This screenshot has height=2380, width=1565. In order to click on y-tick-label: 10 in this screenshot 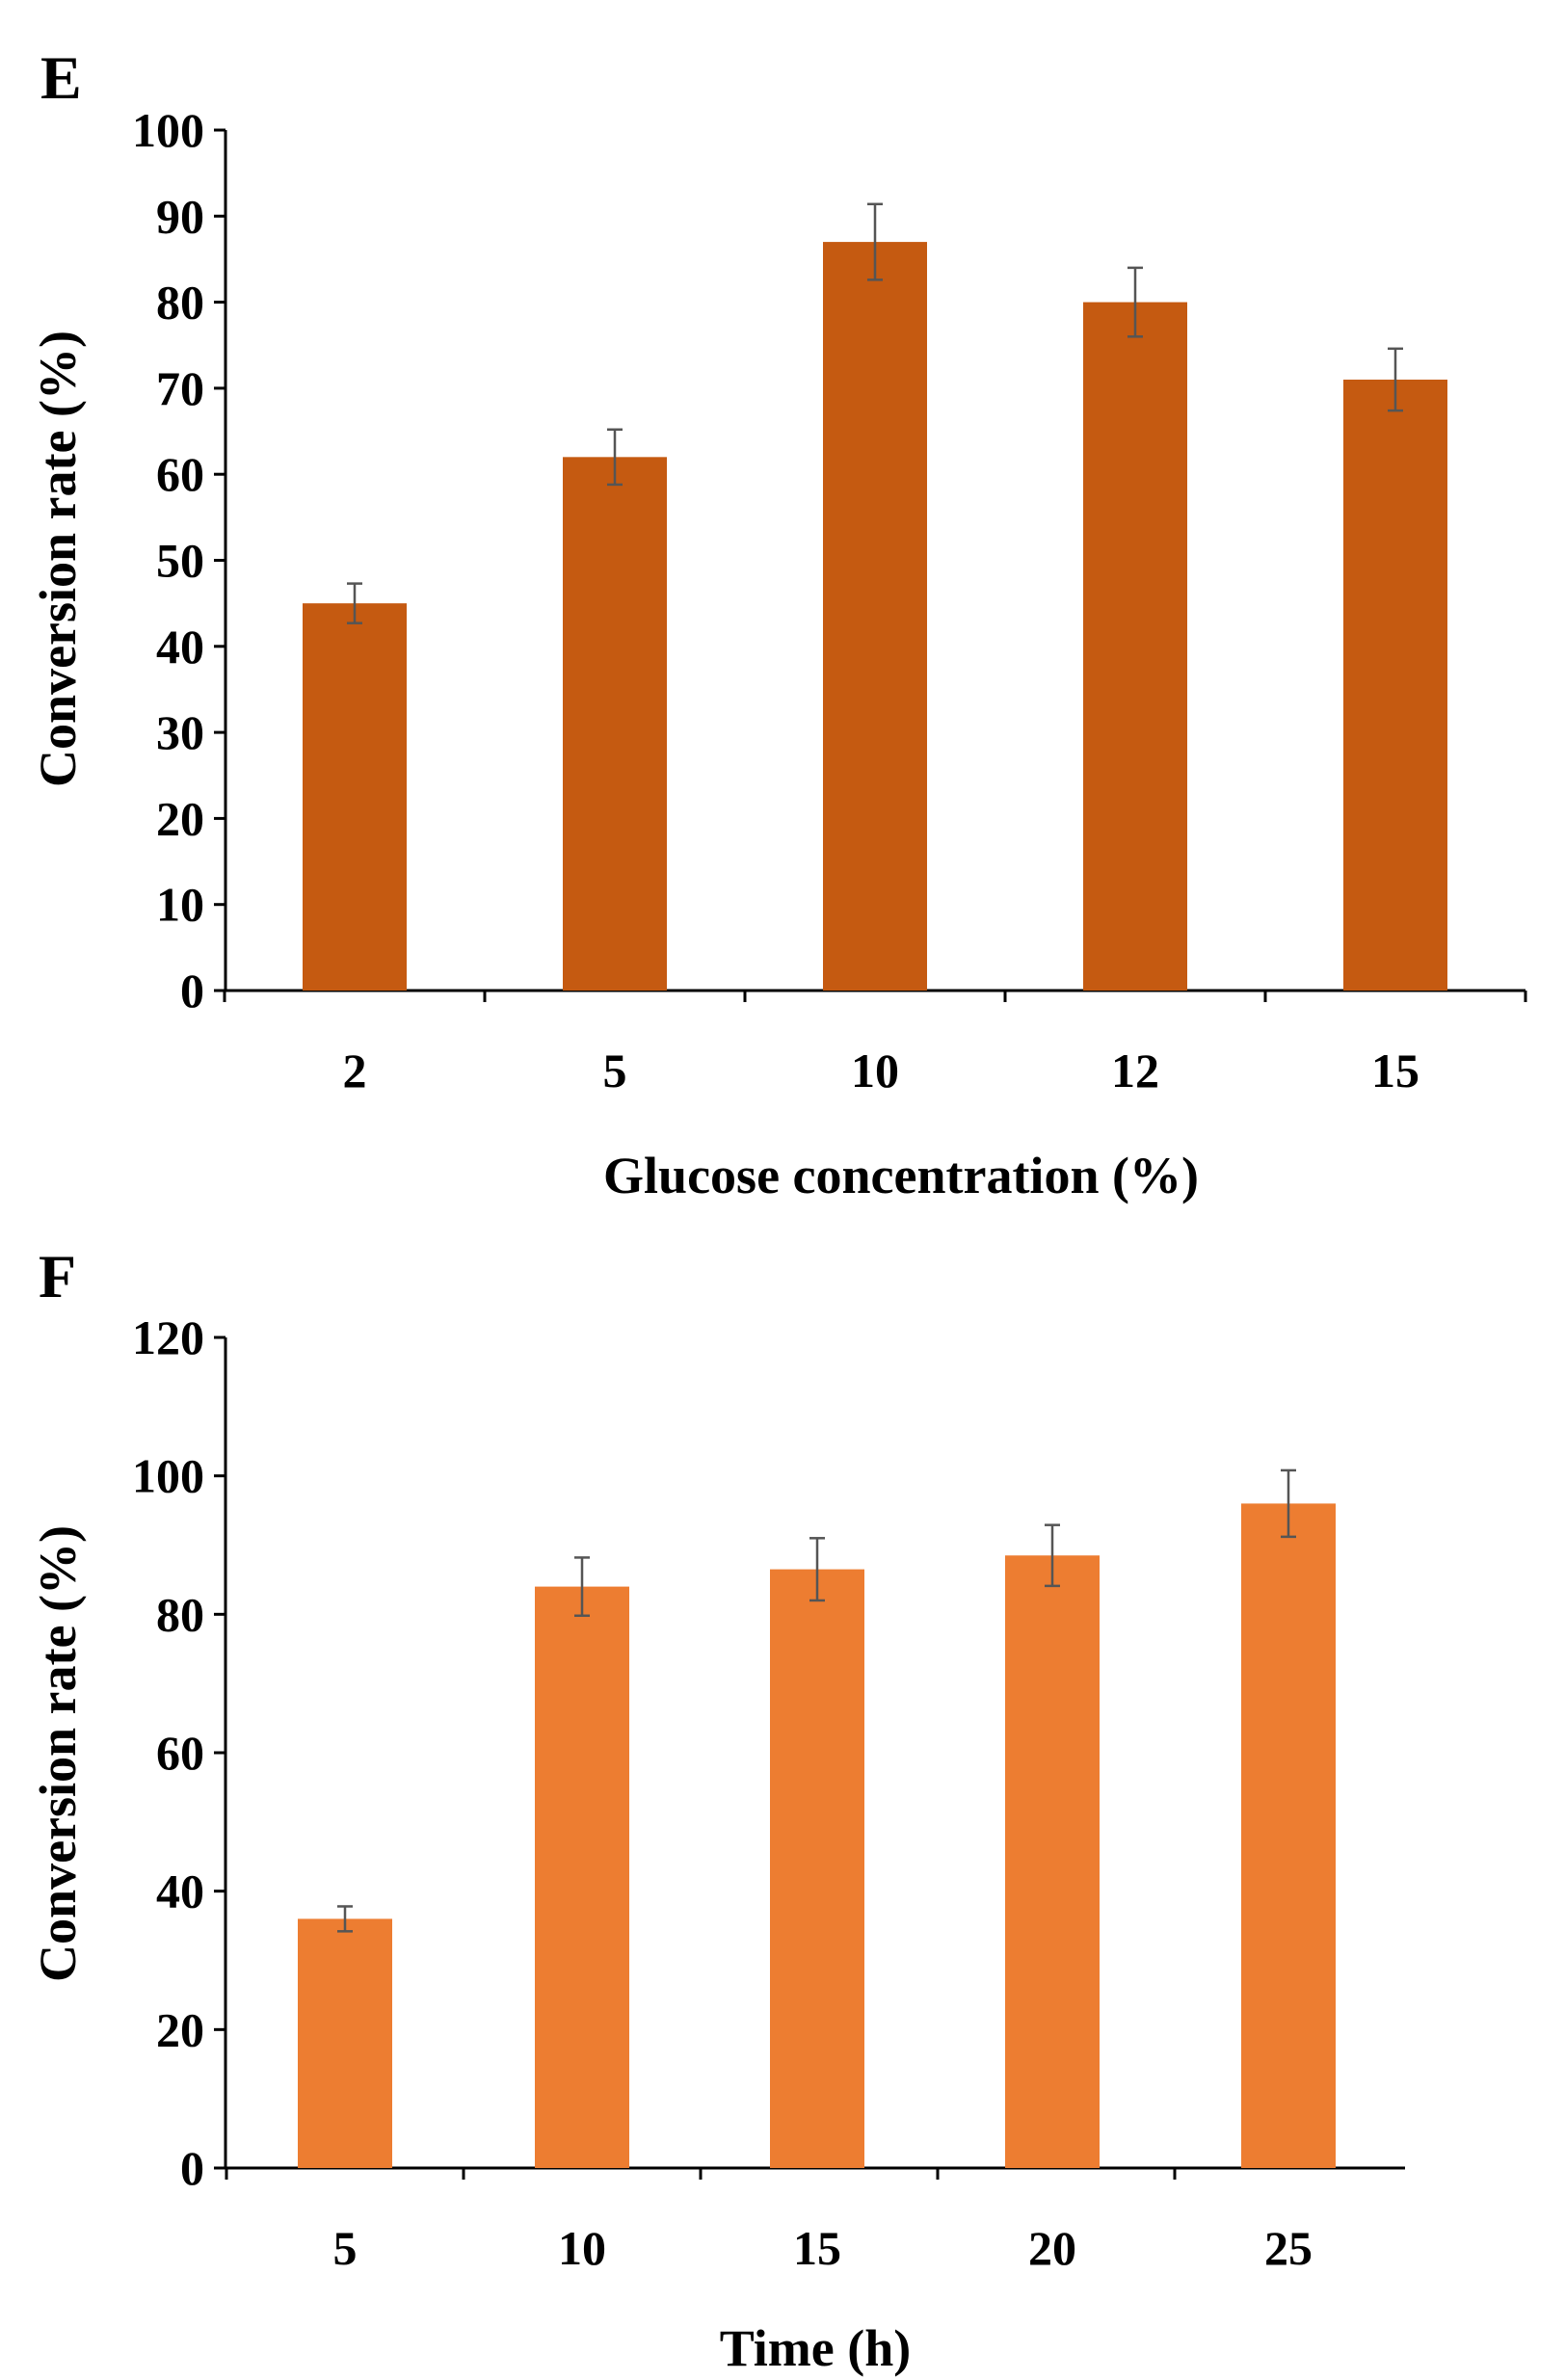, I will do `click(180, 905)`.